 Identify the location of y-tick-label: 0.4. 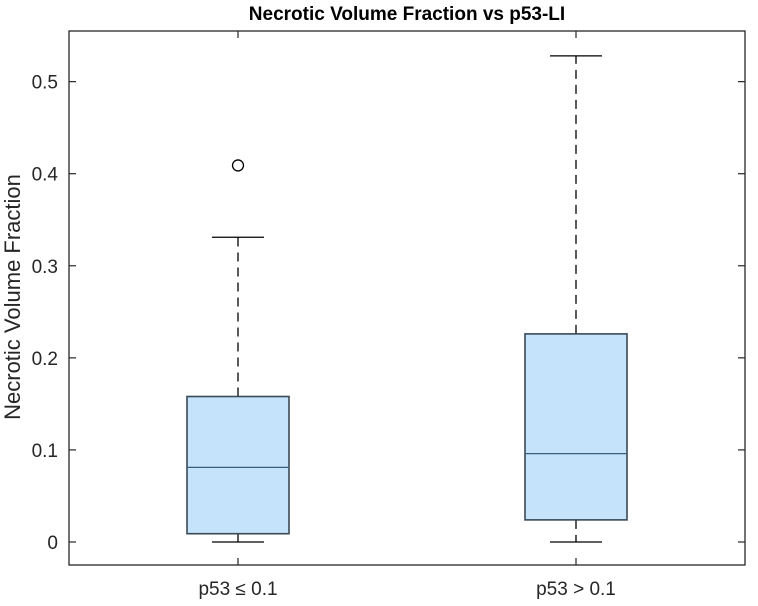
(45, 175).